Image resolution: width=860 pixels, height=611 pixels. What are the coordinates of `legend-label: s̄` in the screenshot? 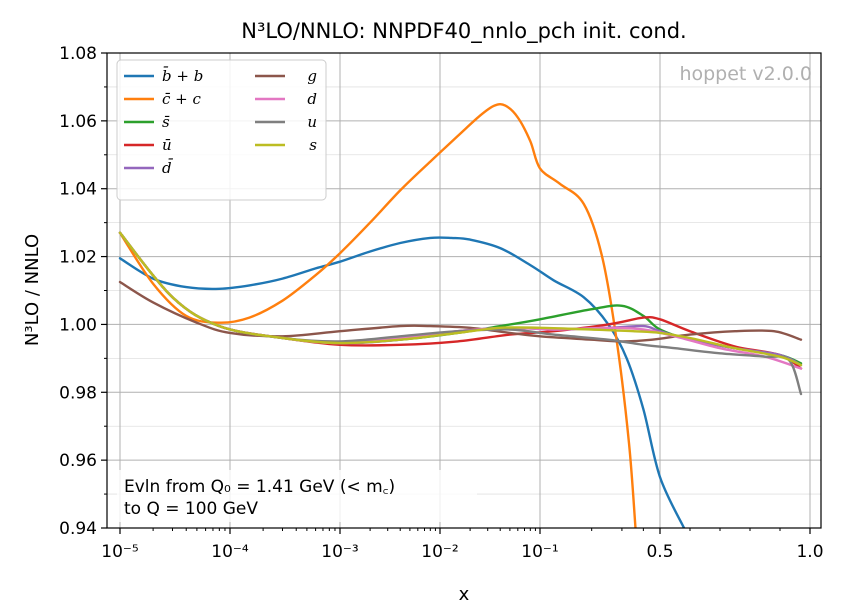 It's located at (166, 122).